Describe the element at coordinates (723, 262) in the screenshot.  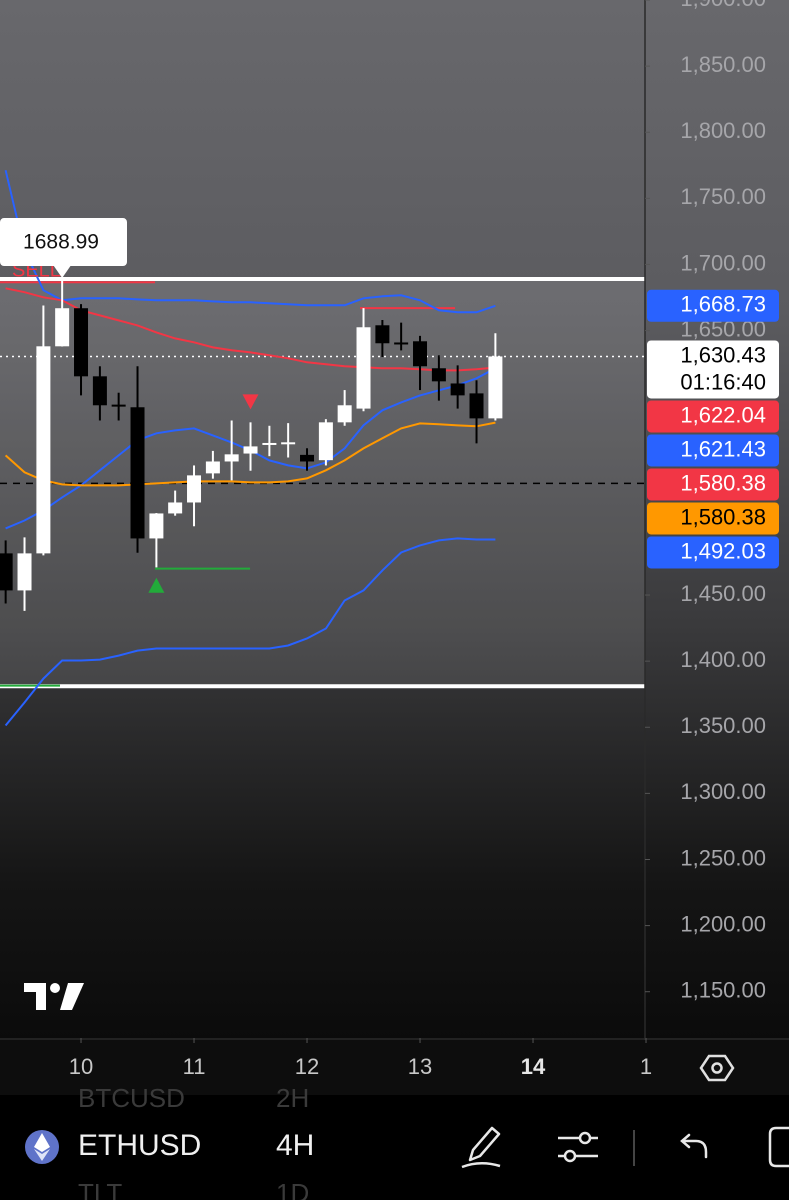
I see `y-tick-label: 1,700.00` at that location.